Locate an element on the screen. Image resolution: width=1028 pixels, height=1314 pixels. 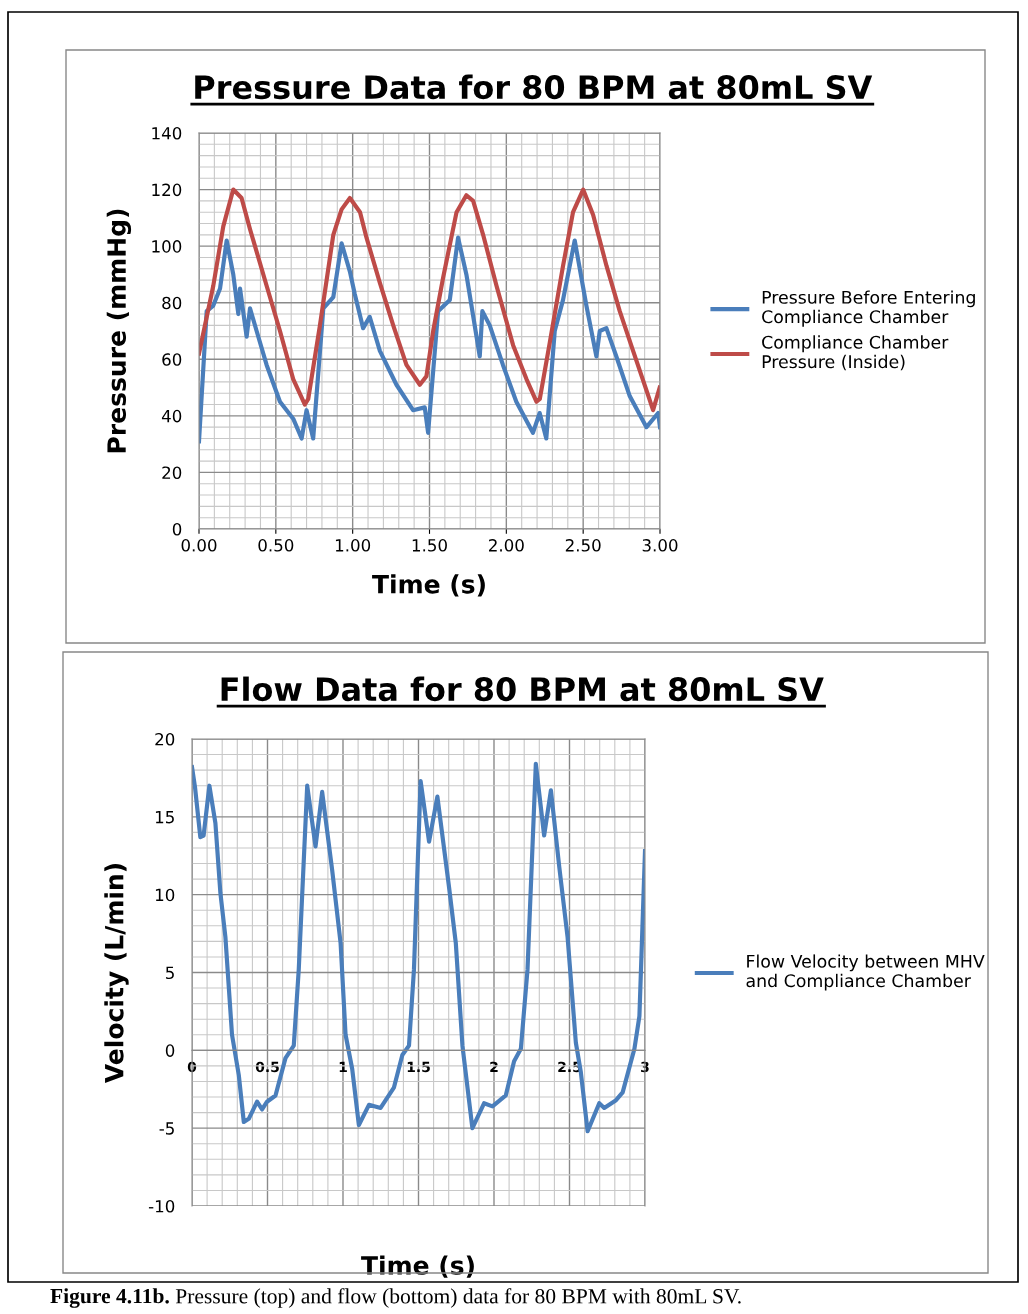
x-tick-label: 1.00 is located at coordinates (353, 545).